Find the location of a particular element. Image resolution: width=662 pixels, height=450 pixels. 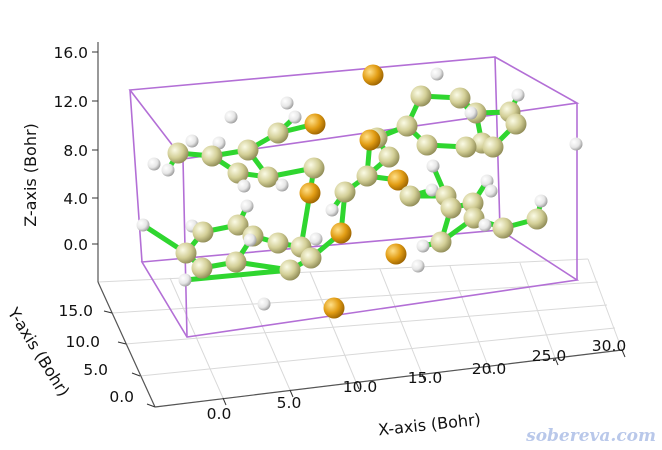

x-tick-label: 30.0 is located at coordinates (609, 346).